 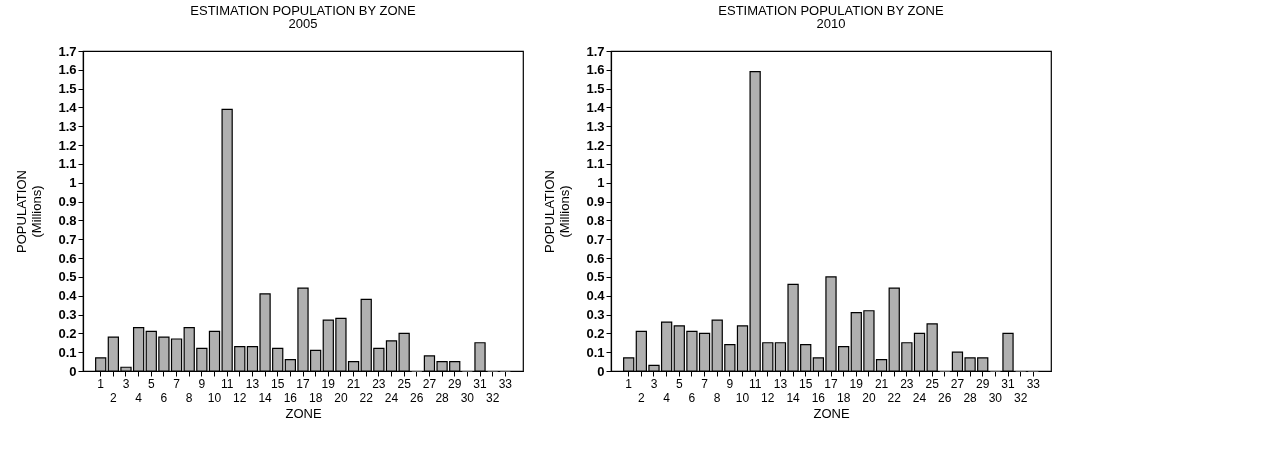 What do you see at coordinates (595, 70) in the screenshot?
I see `y-tick-label: 1.6` at bounding box center [595, 70].